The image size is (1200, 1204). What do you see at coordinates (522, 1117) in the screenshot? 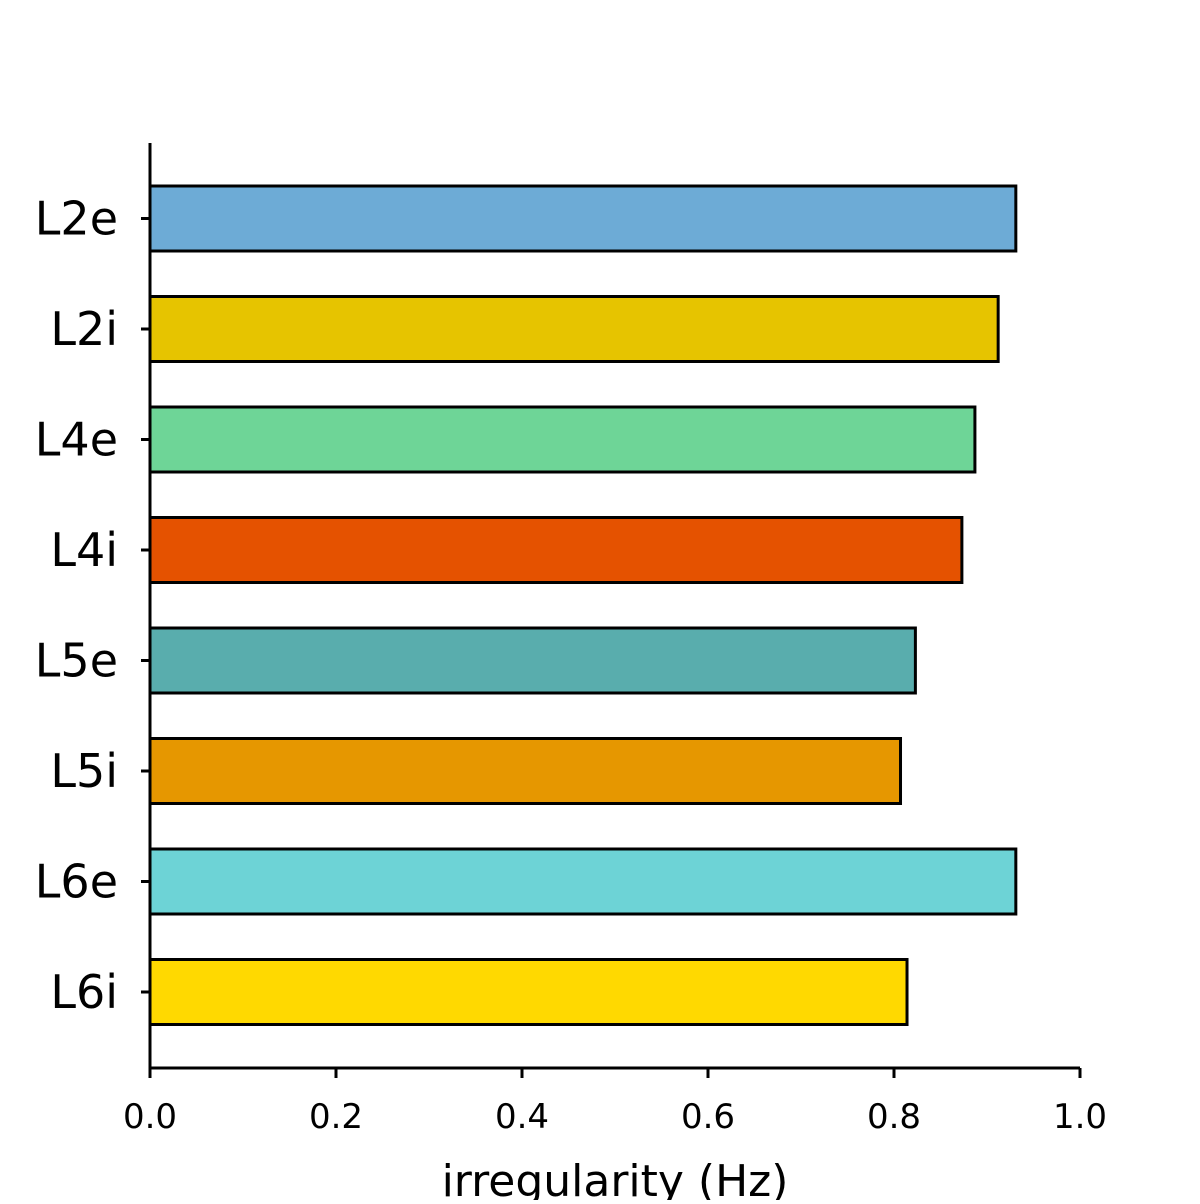
I see `x-tick-label: 0.4` at bounding box center [522, 1117].